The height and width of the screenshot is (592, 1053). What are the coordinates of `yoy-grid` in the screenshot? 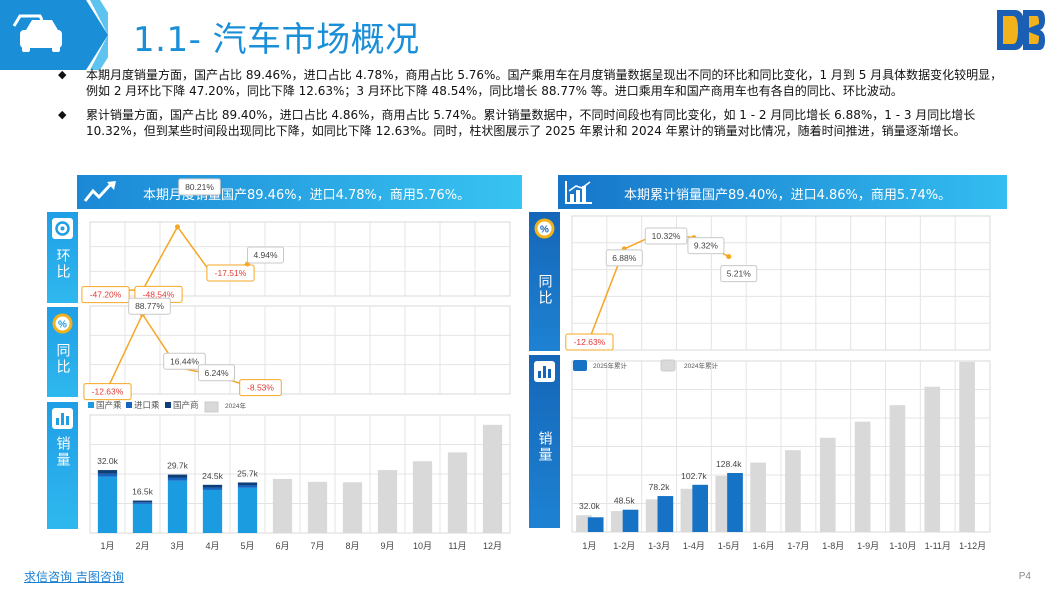 It's located at (300, 350).